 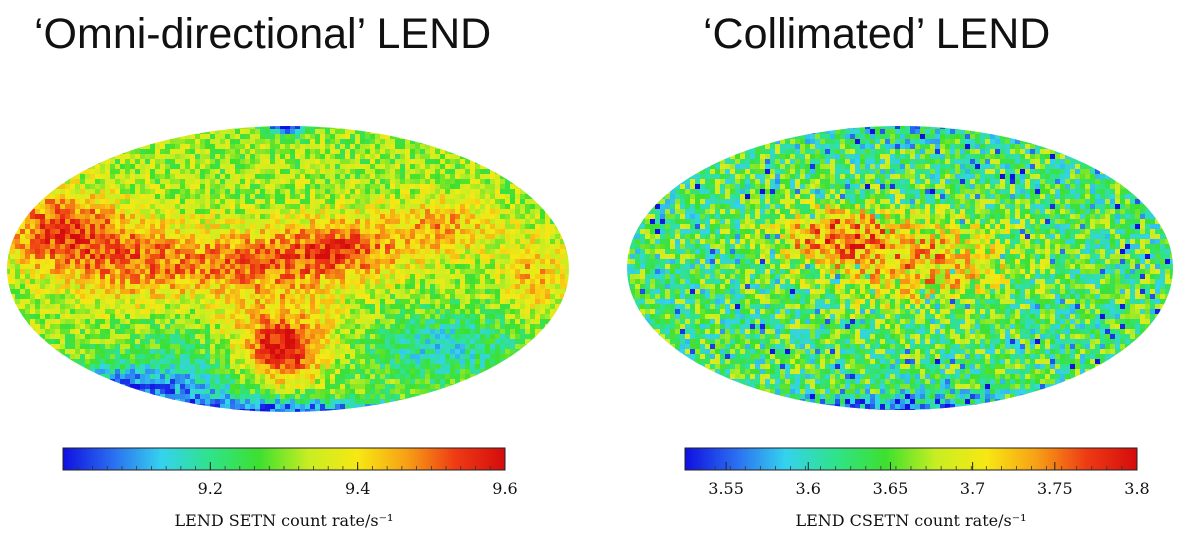 I want to click on colorbar-tick-label: 9.6, so click(x=504, y=488).